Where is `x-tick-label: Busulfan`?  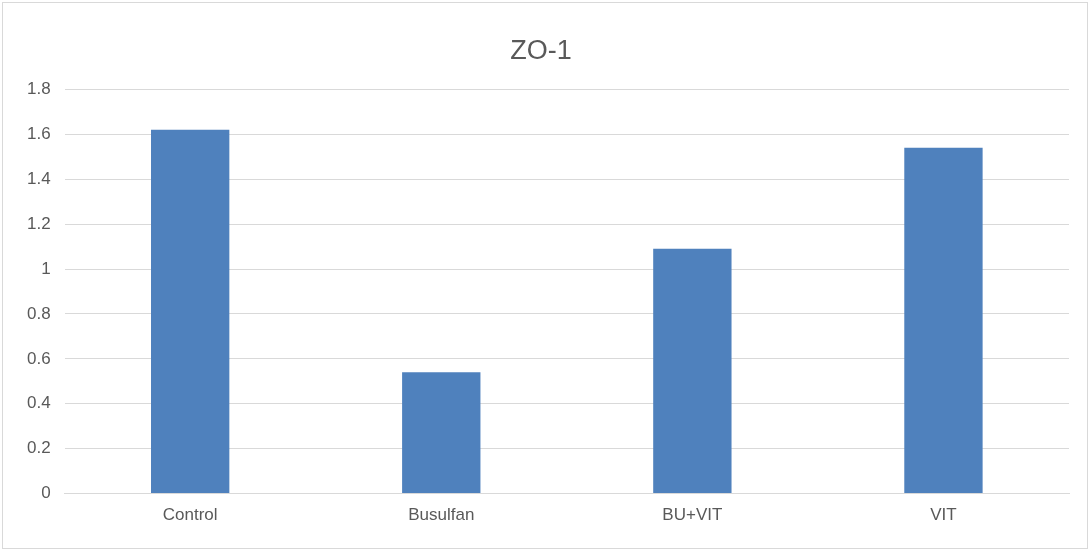
x-tick-label: Busulfan is located at coordinates (441, 515).